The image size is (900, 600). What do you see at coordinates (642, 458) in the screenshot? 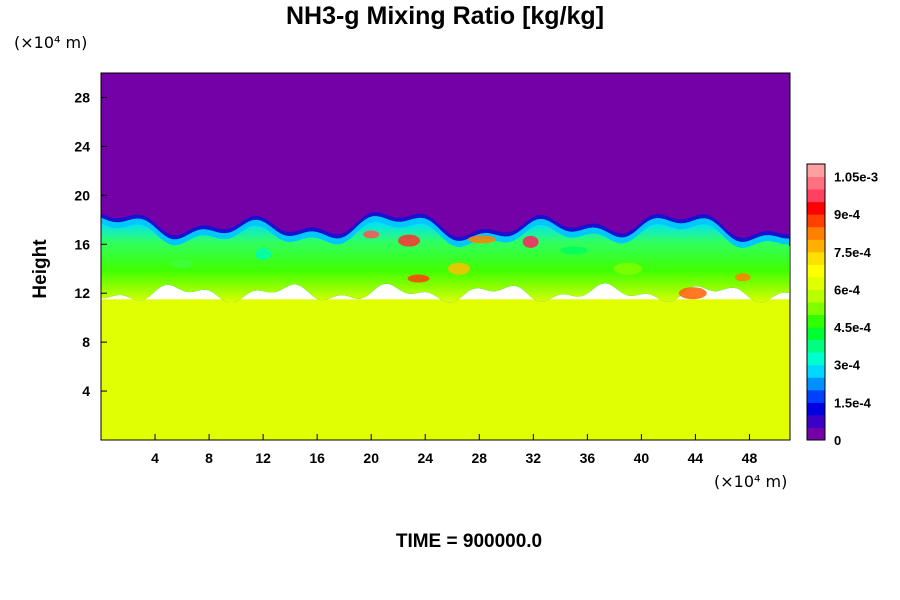
I see `x-tick-label: 40` at bounding box center [642, 458].